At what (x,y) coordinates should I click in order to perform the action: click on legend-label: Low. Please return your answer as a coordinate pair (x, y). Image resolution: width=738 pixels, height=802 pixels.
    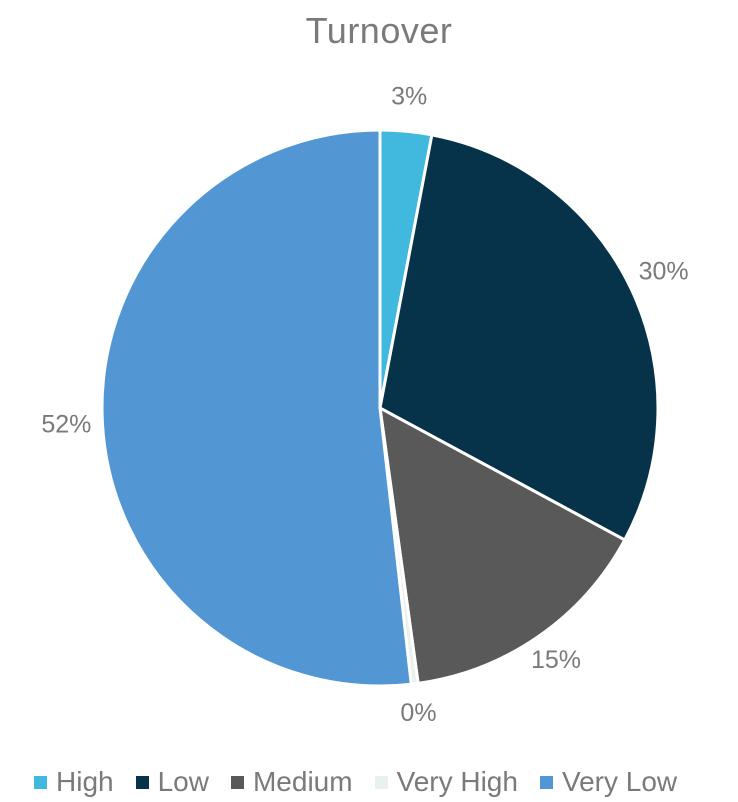
    Looking at the image, I should click on (183, 781).